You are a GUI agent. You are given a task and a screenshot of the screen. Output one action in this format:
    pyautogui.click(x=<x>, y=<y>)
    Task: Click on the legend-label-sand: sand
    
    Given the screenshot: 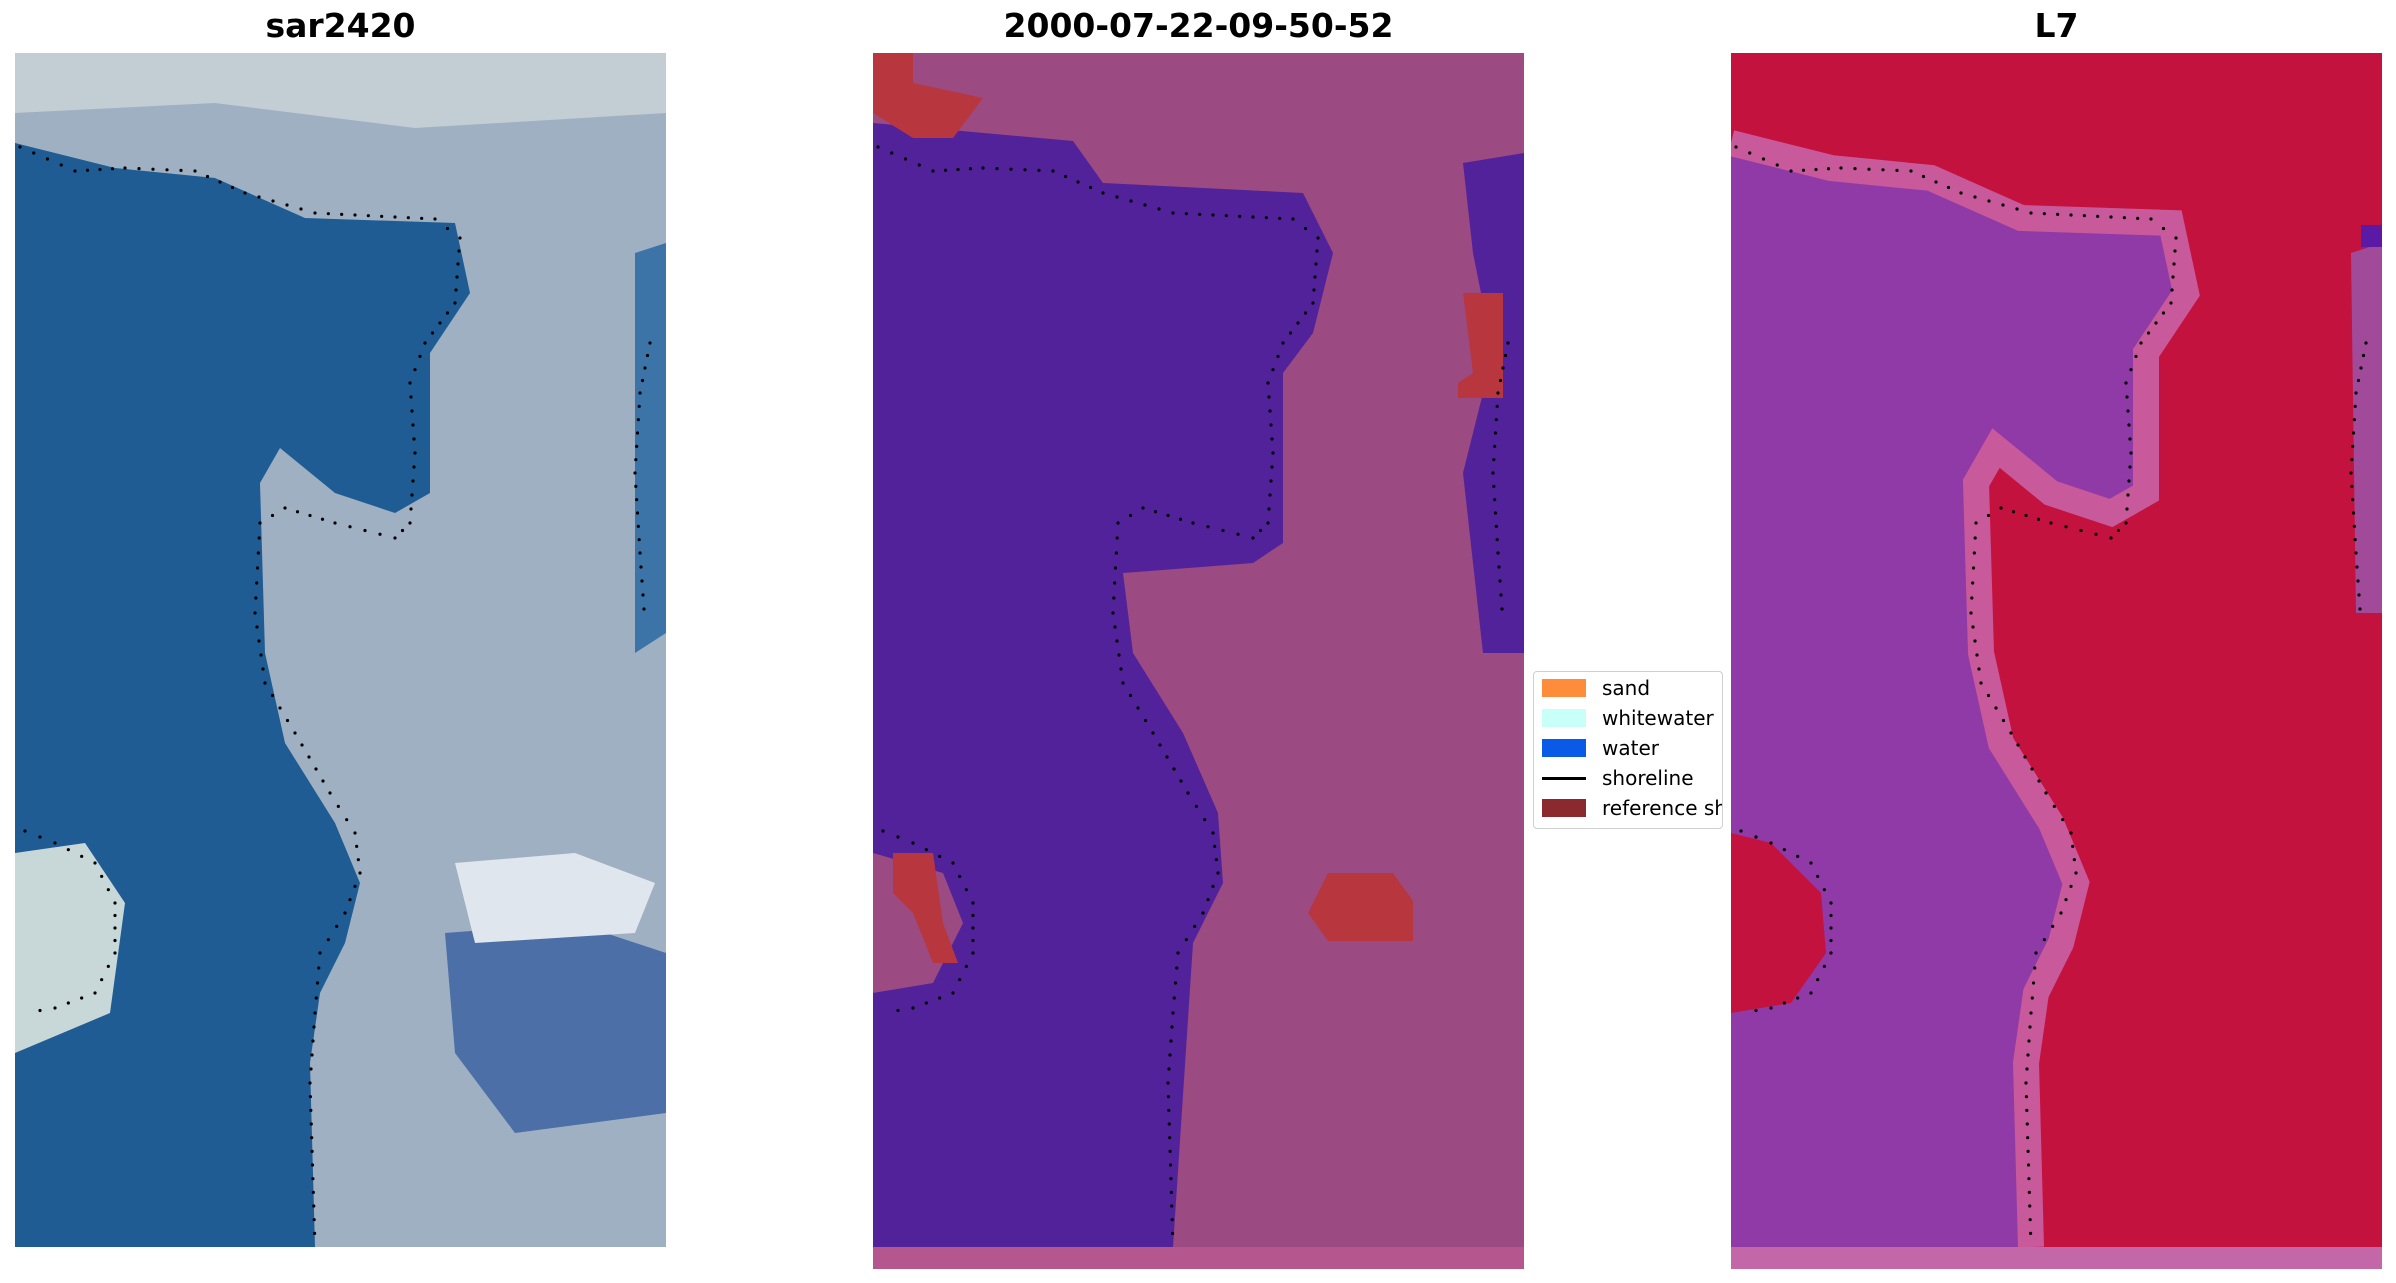 What is the action you would take?
    pyautogui.click(x=1626, y=688)
    